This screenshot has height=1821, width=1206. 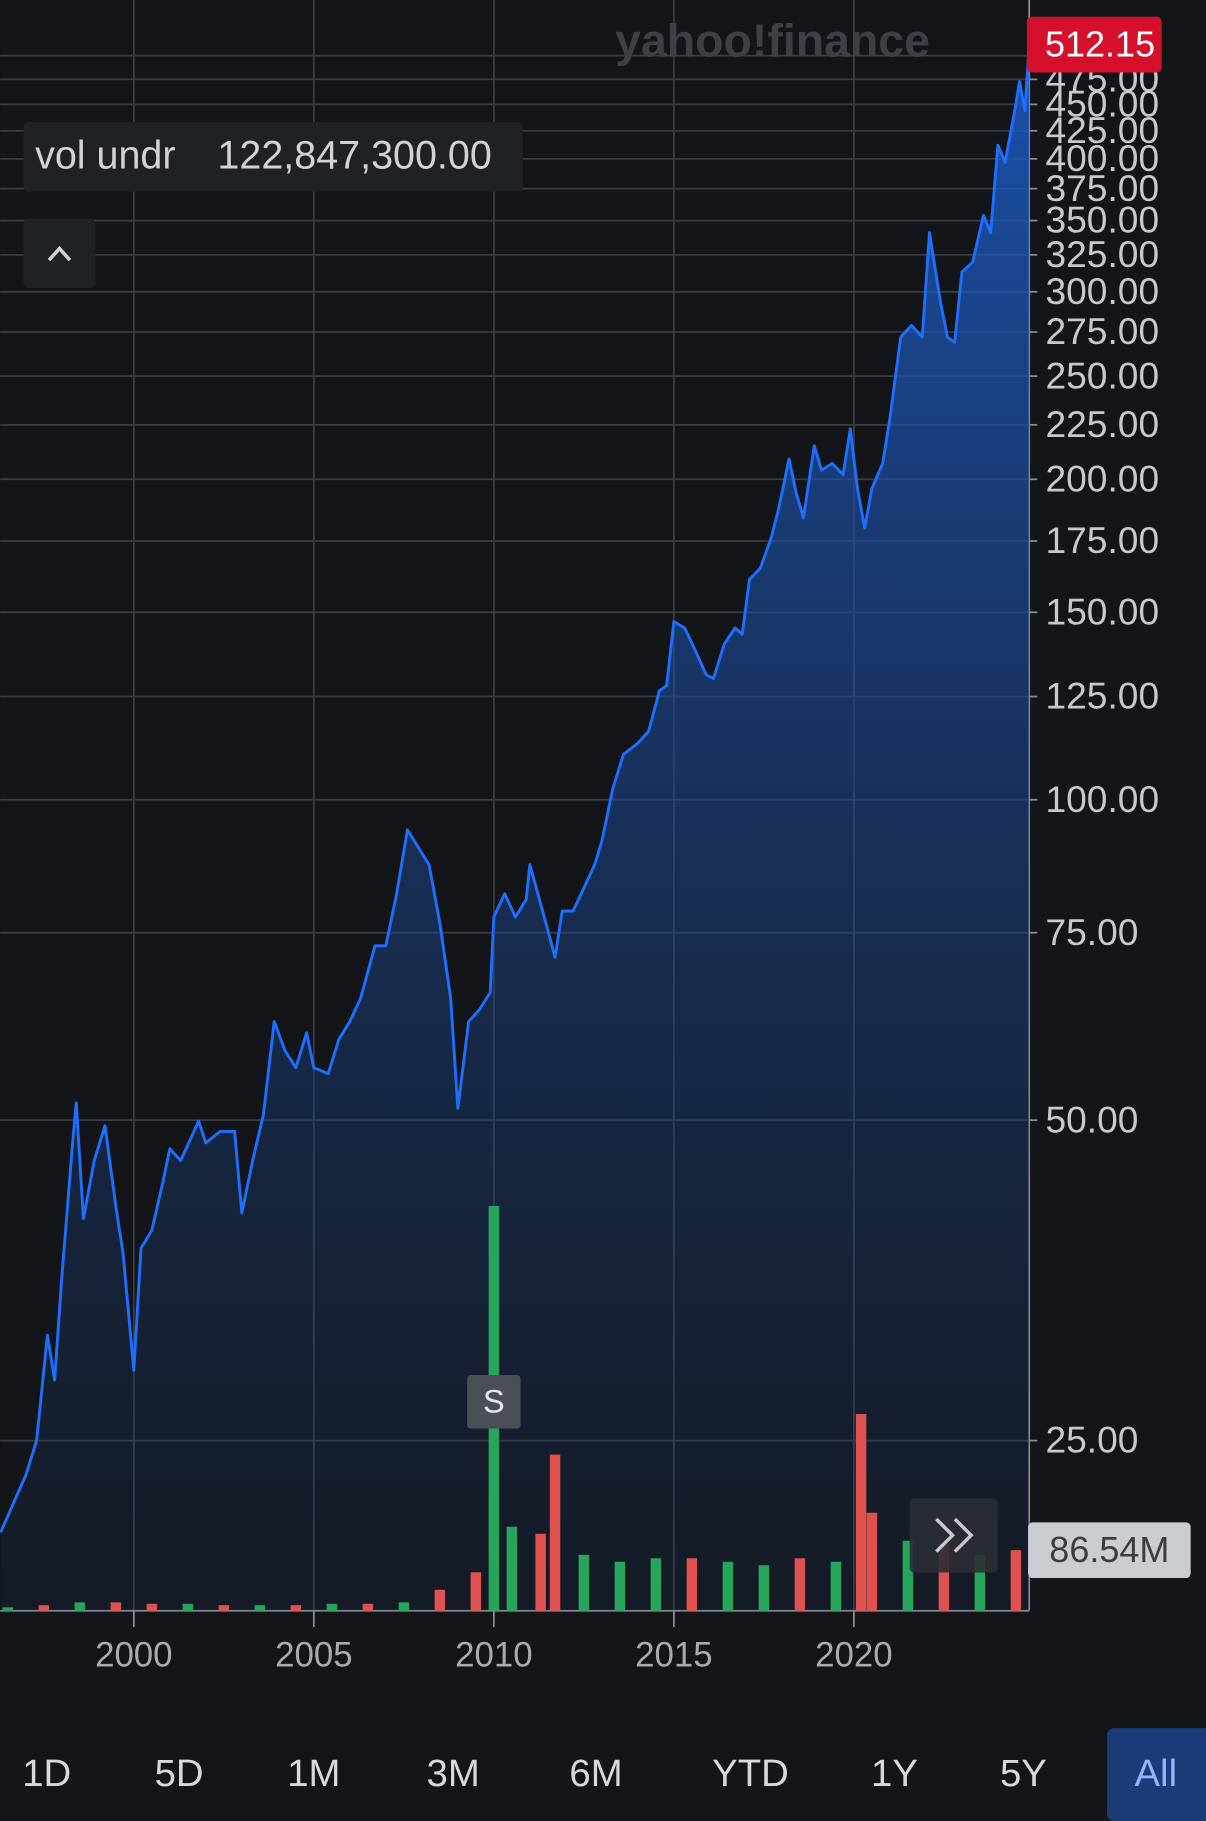 I want to click on y-tick-label: 150.00, so click(x=1102, y=611).